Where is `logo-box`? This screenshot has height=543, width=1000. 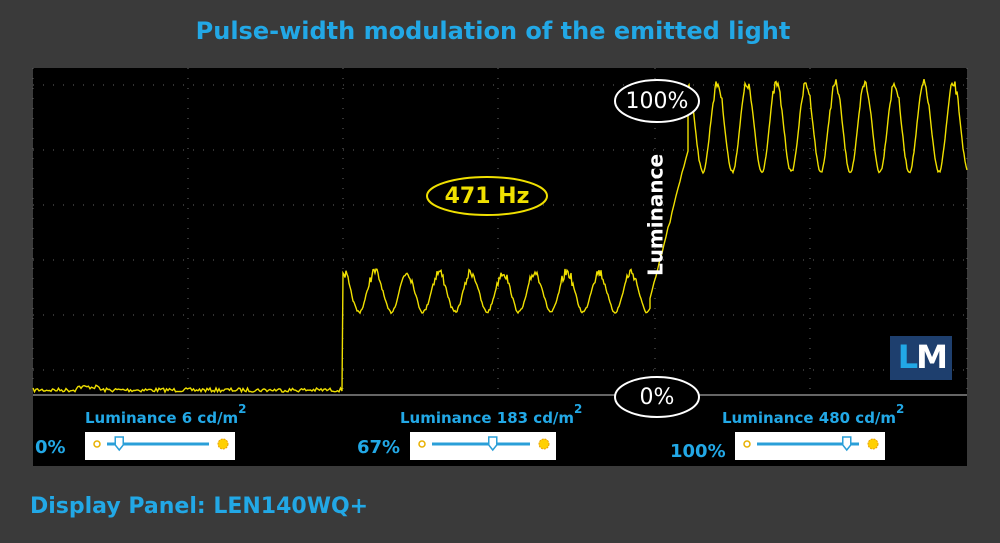 logo-box is located at coordinates (921, 358).